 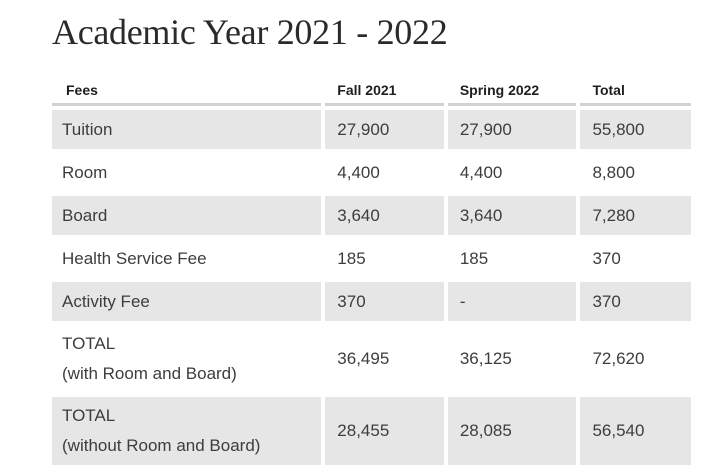 I want to click on table-row: Room 4,400 4,400 8,800, so click(x=371, y=172).